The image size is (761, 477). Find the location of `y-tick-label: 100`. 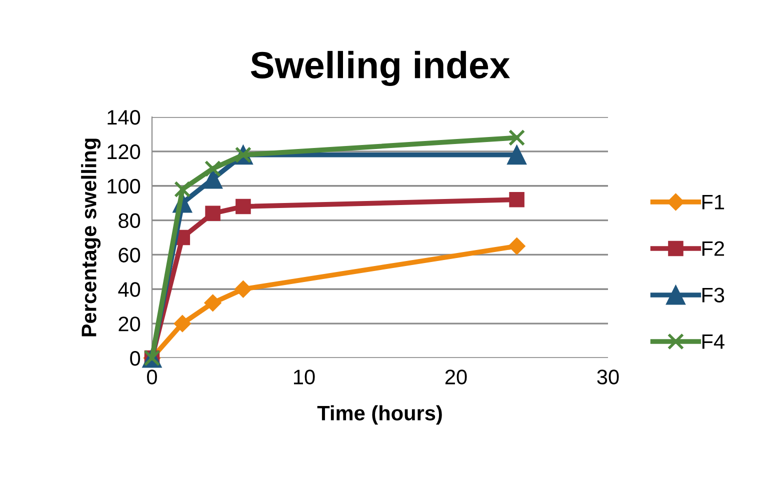

y-tick-label: 100 is located at coordinates (124, 186).